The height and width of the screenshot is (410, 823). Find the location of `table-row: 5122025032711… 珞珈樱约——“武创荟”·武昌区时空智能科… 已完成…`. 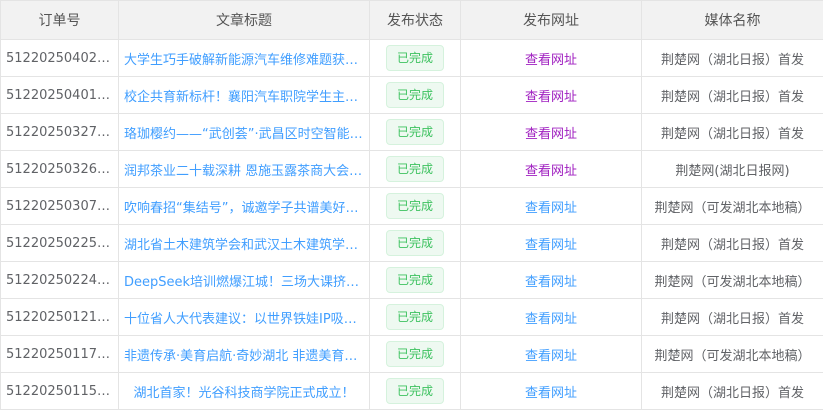

table-row: 5122025032711… 珞珈樱约——“武创荟”·武昌区时空智能科… 已完成… is located at coordinates (412, 132).